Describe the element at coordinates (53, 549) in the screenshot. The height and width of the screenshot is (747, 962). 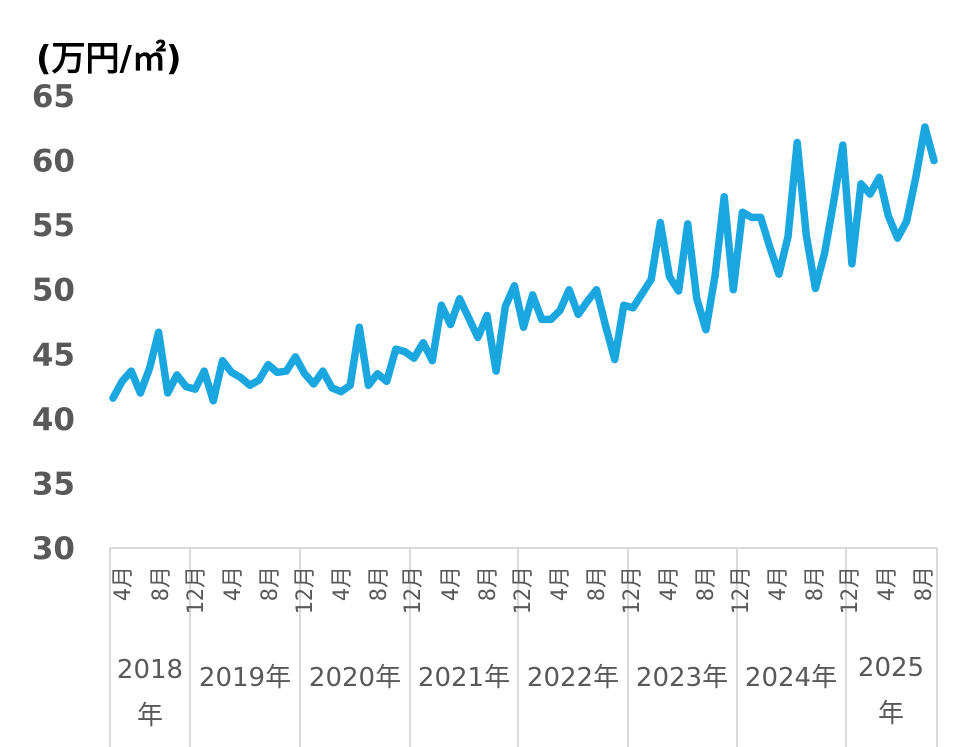
I see `y-tick-label: 30` at that location.